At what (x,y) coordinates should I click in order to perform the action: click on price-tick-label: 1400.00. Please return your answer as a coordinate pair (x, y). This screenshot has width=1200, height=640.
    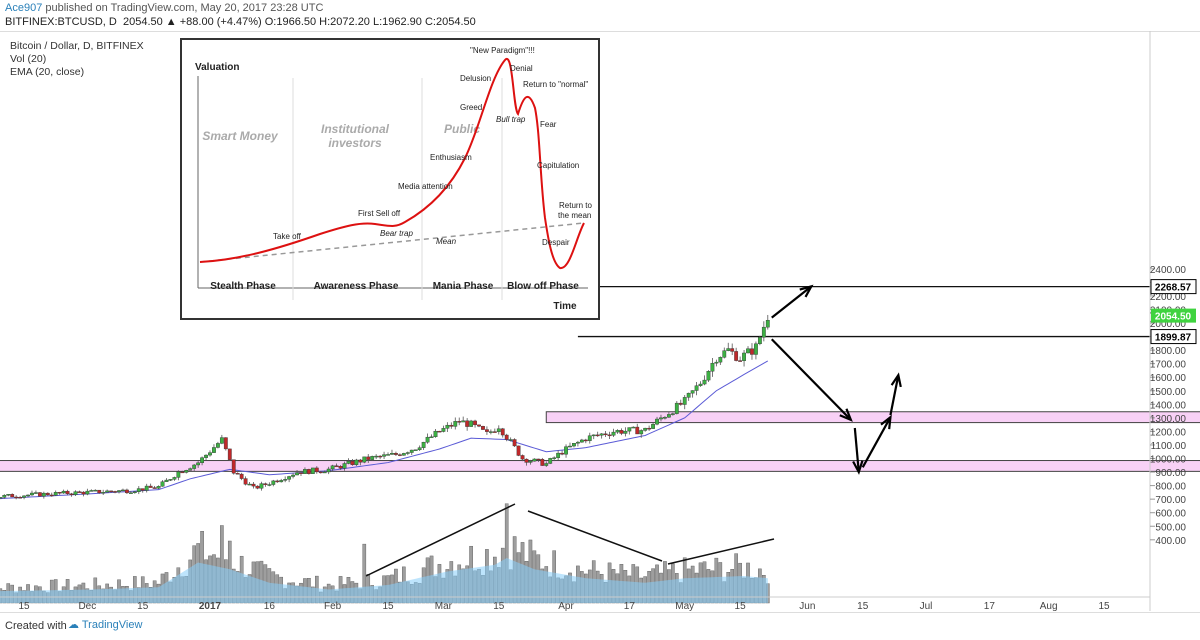
    Looking at the image, I should click on (1168, 405).